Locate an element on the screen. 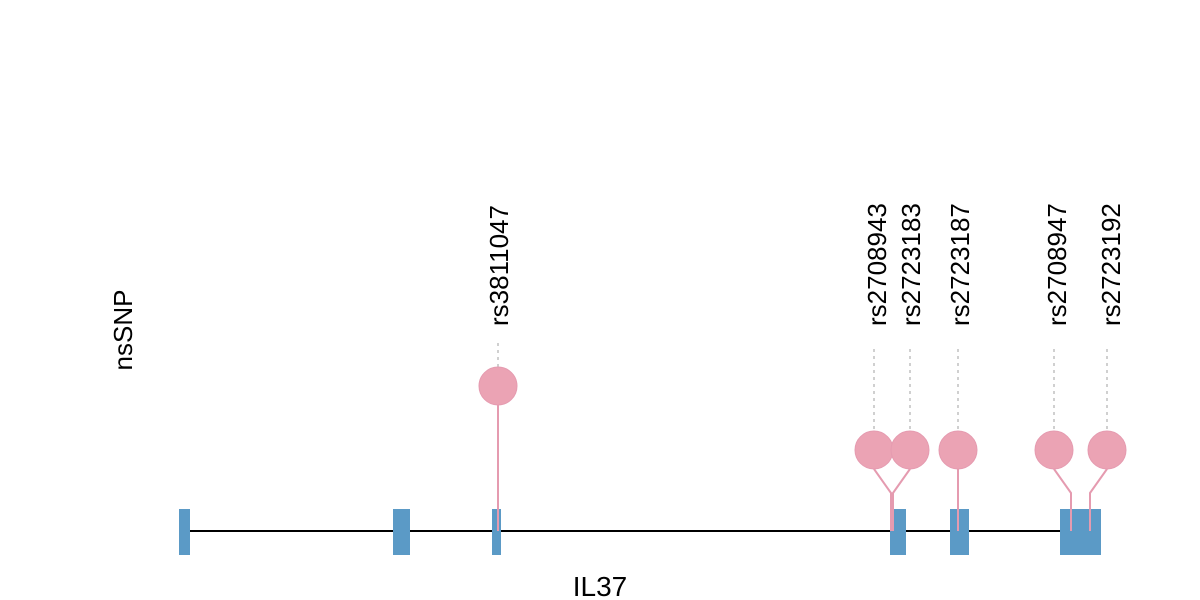  snp-marker: rs2723192 is located at coordinates (1107, 367).